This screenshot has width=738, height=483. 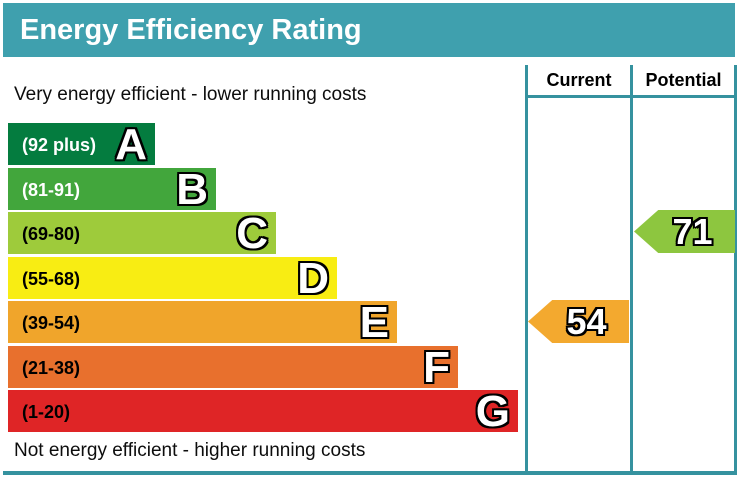 I want to click on band-range-label: (55-68), so click(x=51, y=279).